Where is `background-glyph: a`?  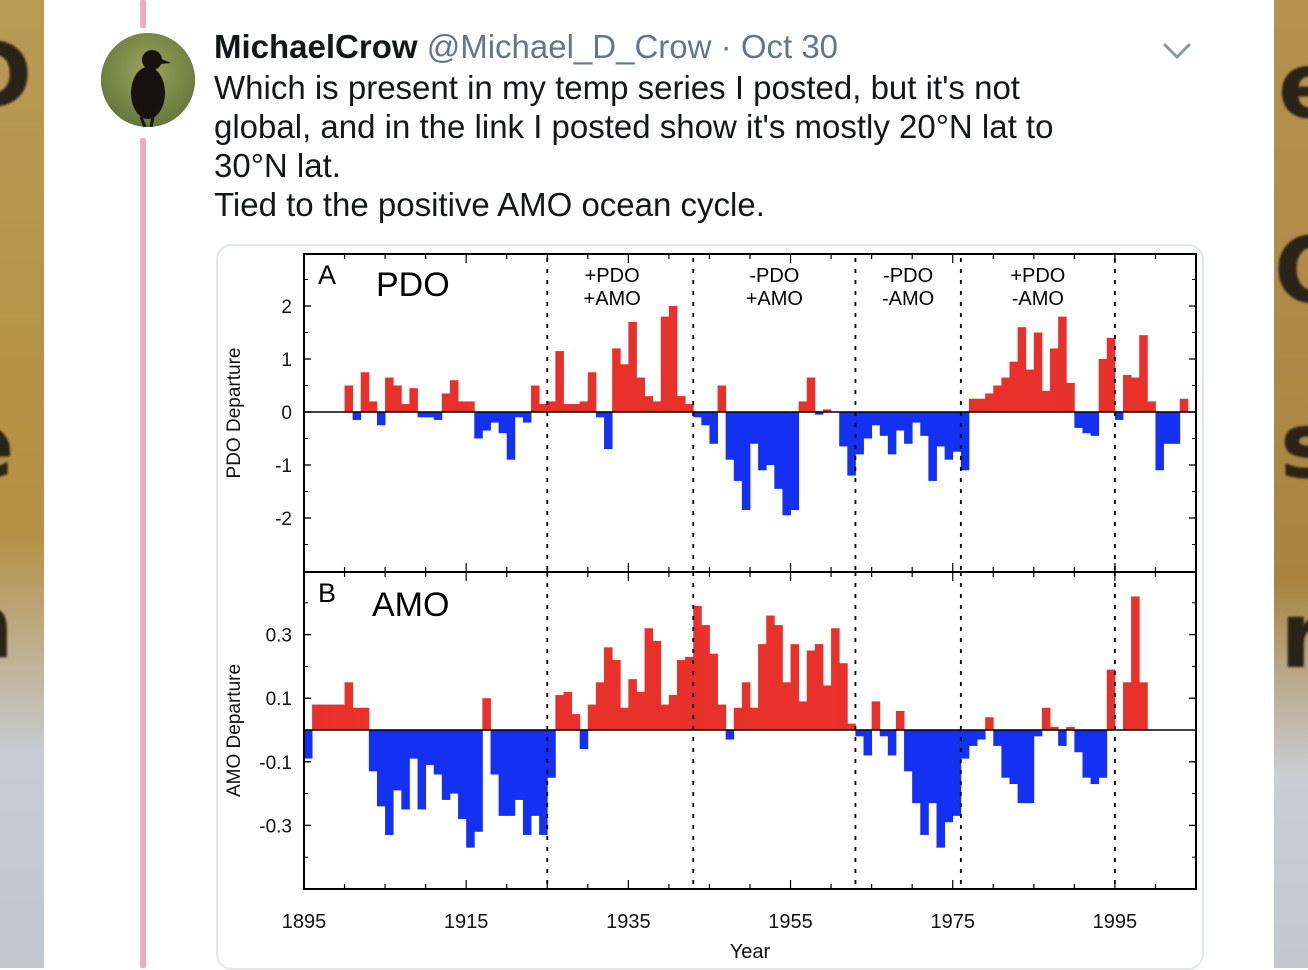
background-glyph: a is located at coordinates (7, 626).